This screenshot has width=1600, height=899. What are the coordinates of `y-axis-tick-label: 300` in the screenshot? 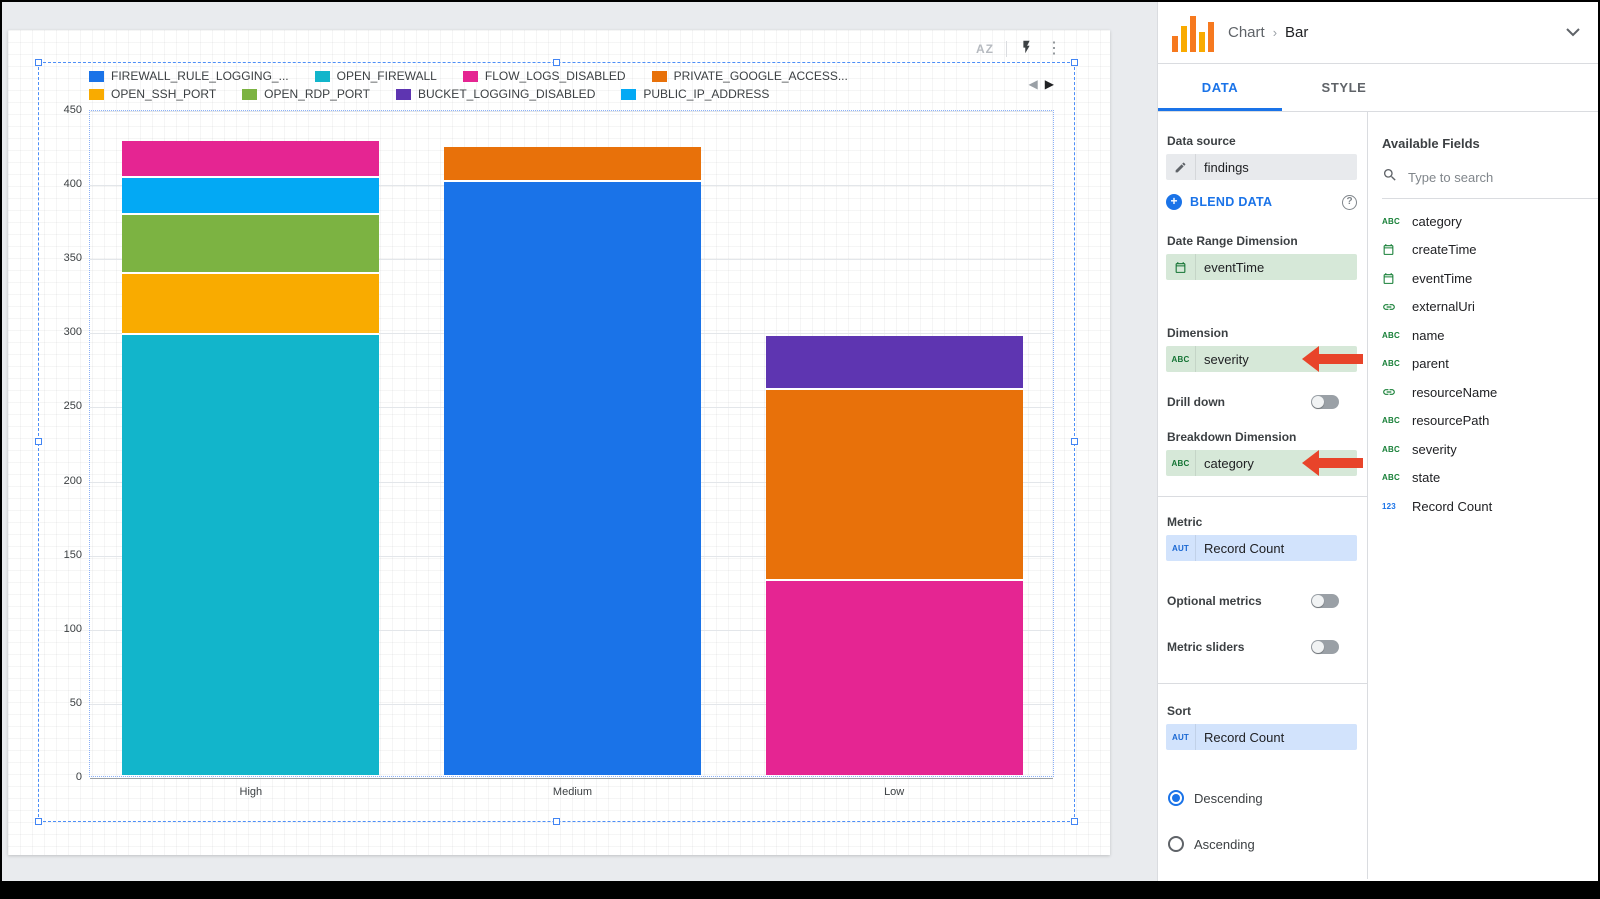 It's located at (72, 332).